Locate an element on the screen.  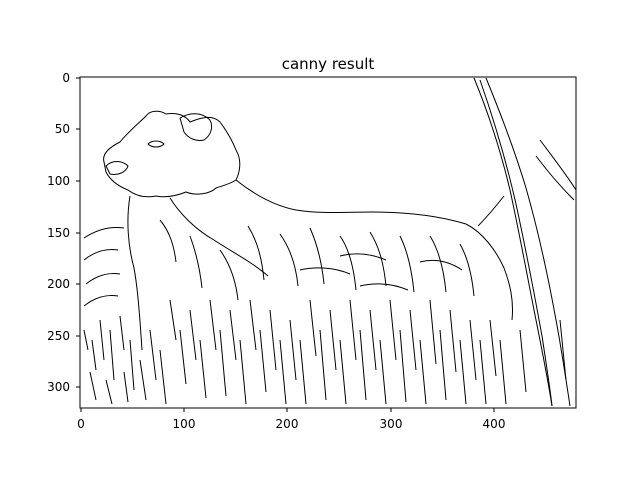
edge-trunk-inner is located at coordinates (516, 243).